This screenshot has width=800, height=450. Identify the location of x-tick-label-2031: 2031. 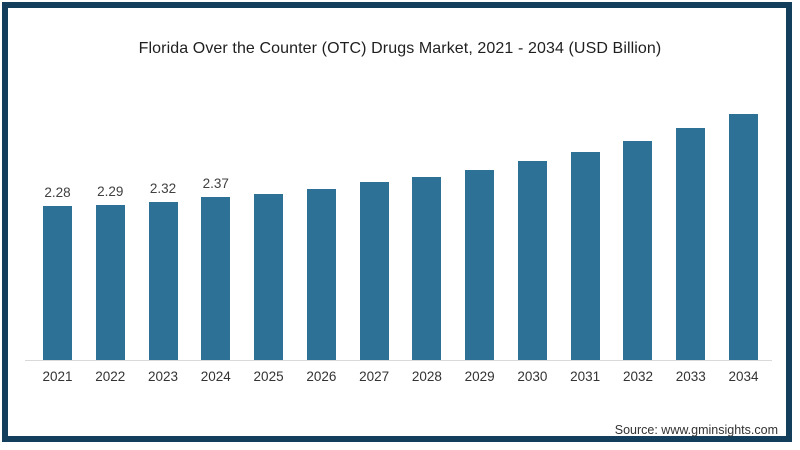
(585, 376).